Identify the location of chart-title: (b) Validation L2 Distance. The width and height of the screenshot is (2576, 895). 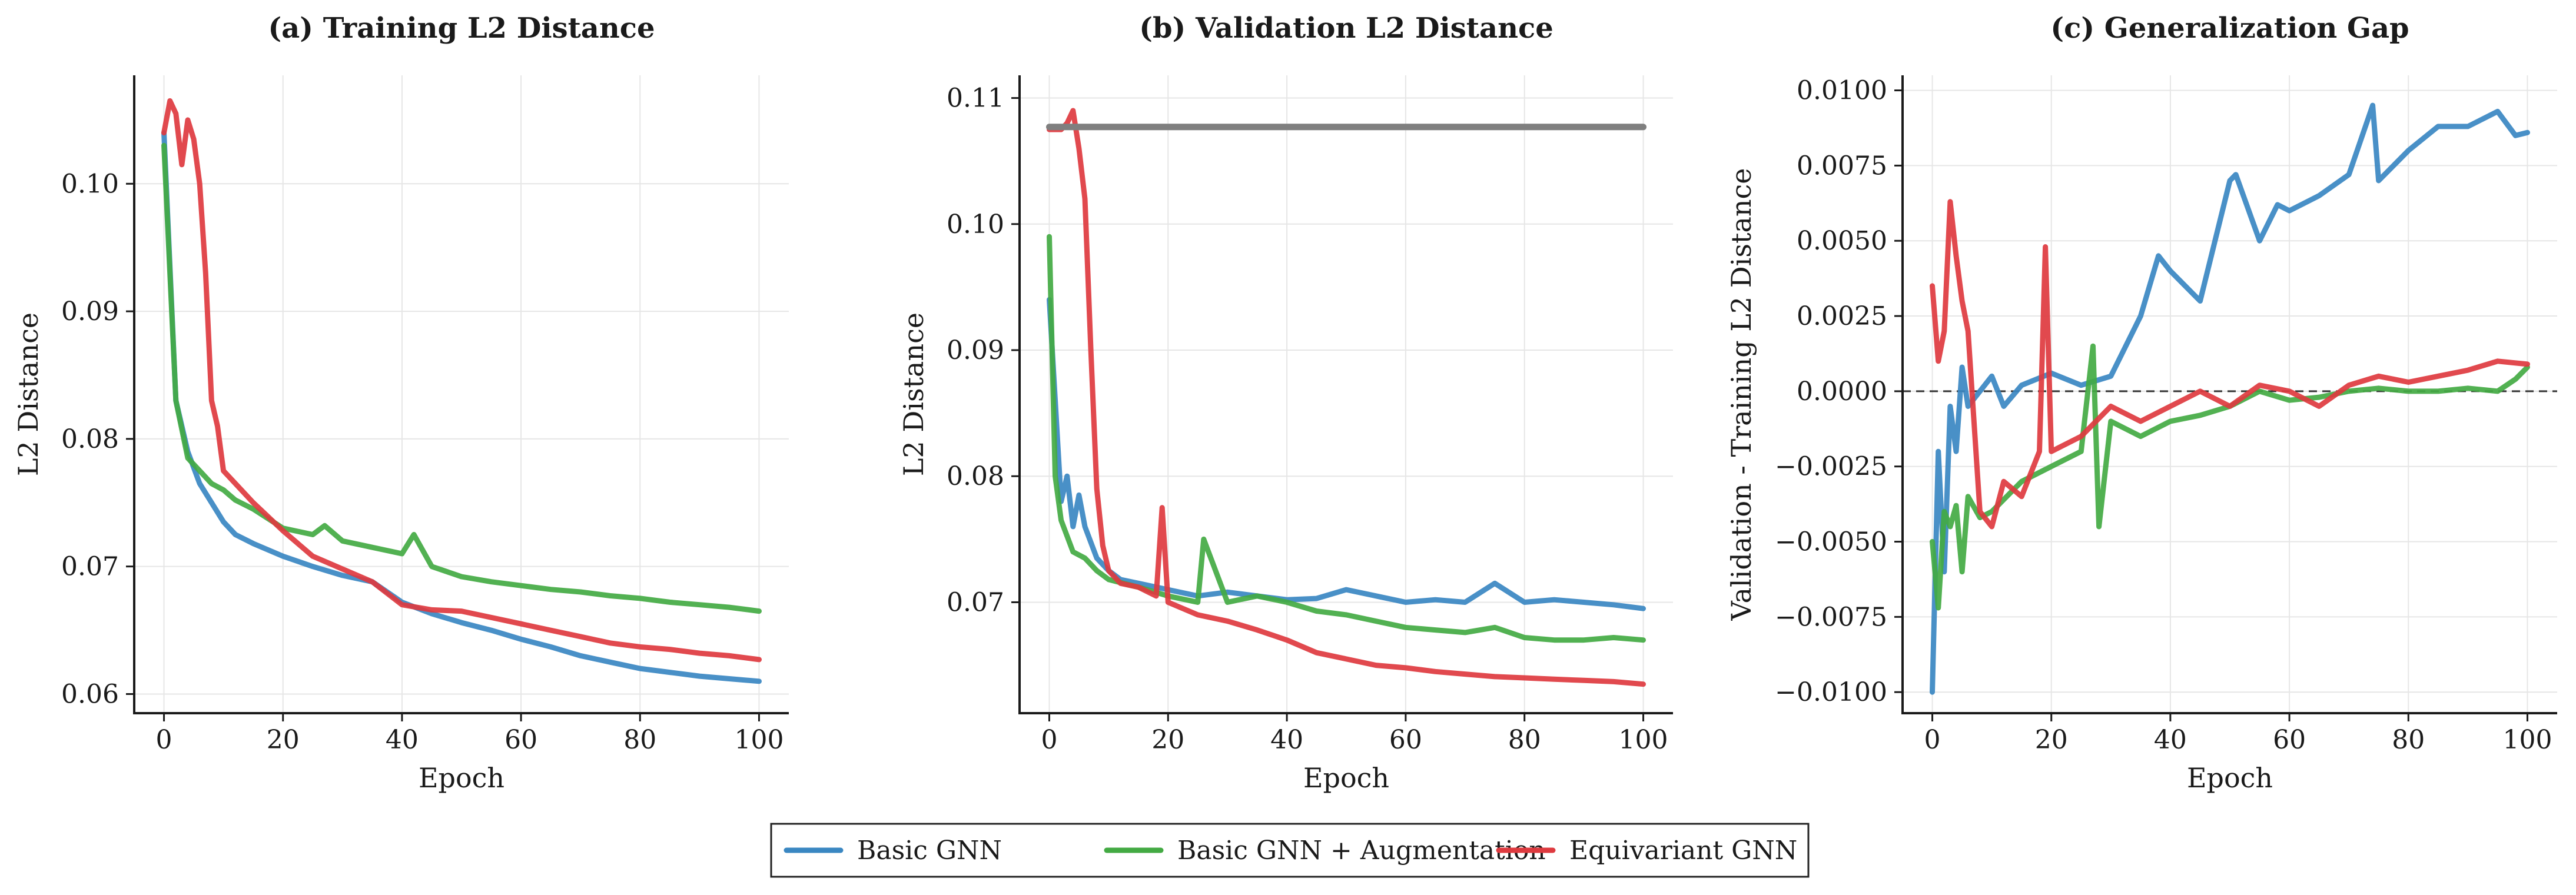
(1346, 28).